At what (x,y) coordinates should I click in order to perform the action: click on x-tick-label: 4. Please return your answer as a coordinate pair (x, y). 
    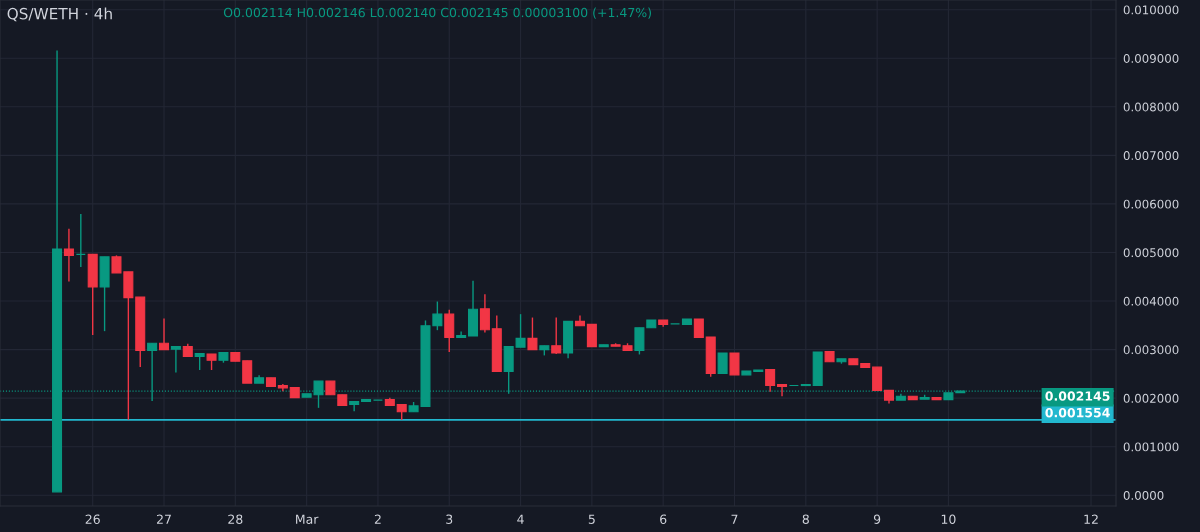
    Looking at the image, I should click on (520, 519).